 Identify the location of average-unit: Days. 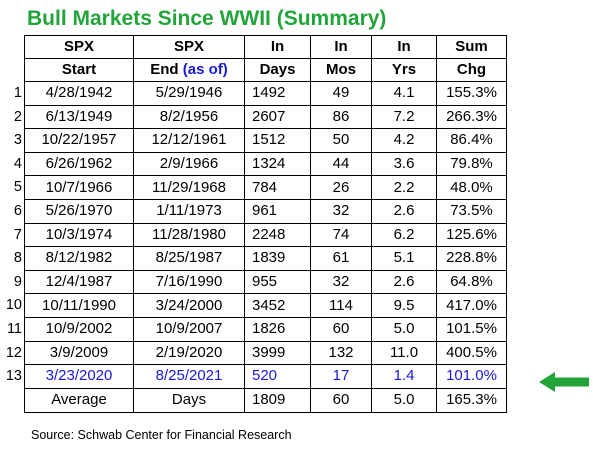
(189, 400).